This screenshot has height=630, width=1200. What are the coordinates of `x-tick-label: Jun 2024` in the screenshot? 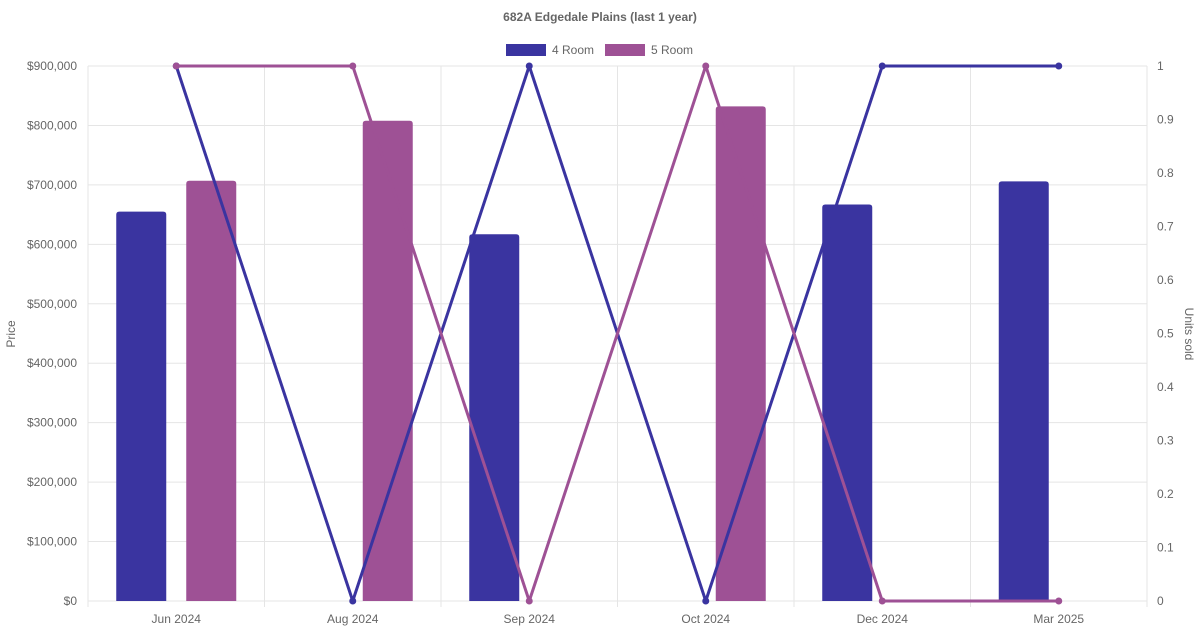 It's located at (177, 619).